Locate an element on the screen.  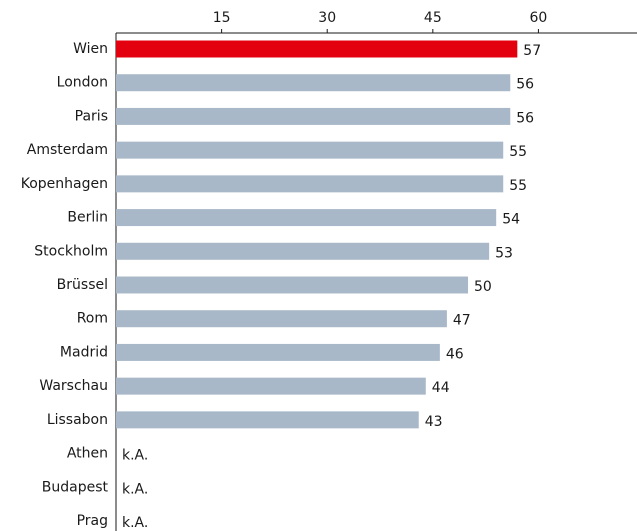
category-label: Warschau is located at coordinates (73, 386).